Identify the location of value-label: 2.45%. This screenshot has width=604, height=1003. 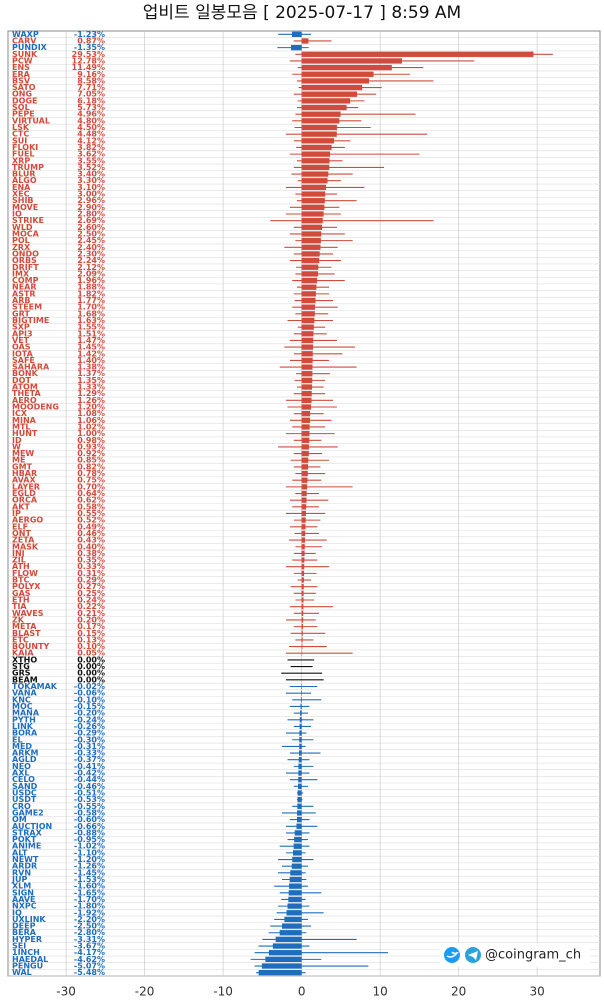
(91, 240).